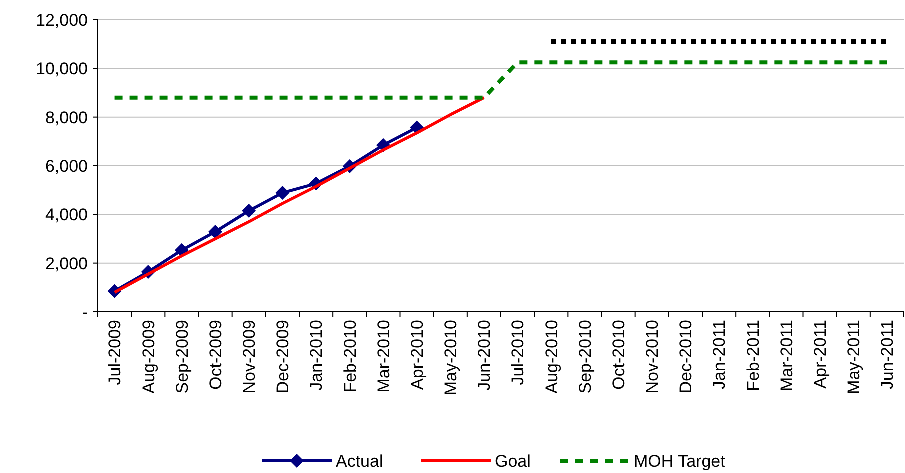 Image resolution: width=905 pixels, height=473 pixels. What do you see at coordinates (66, 215) in the screenshot?
I see `y-tick-label: 4,000` at bounding box center [66, 215].